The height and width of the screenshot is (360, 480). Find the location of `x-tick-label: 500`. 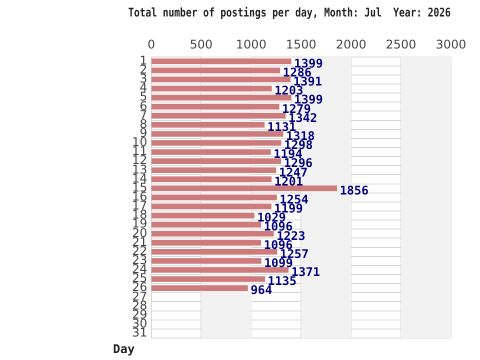

x-tick-label: 500 is located at coordinates (201, 45).